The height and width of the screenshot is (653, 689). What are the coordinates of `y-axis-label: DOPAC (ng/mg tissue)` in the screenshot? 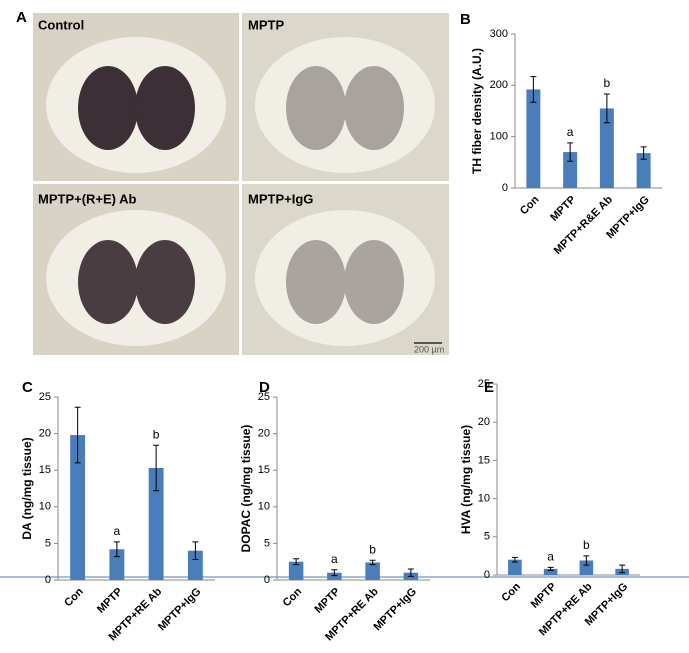 It's located at (246, 489).